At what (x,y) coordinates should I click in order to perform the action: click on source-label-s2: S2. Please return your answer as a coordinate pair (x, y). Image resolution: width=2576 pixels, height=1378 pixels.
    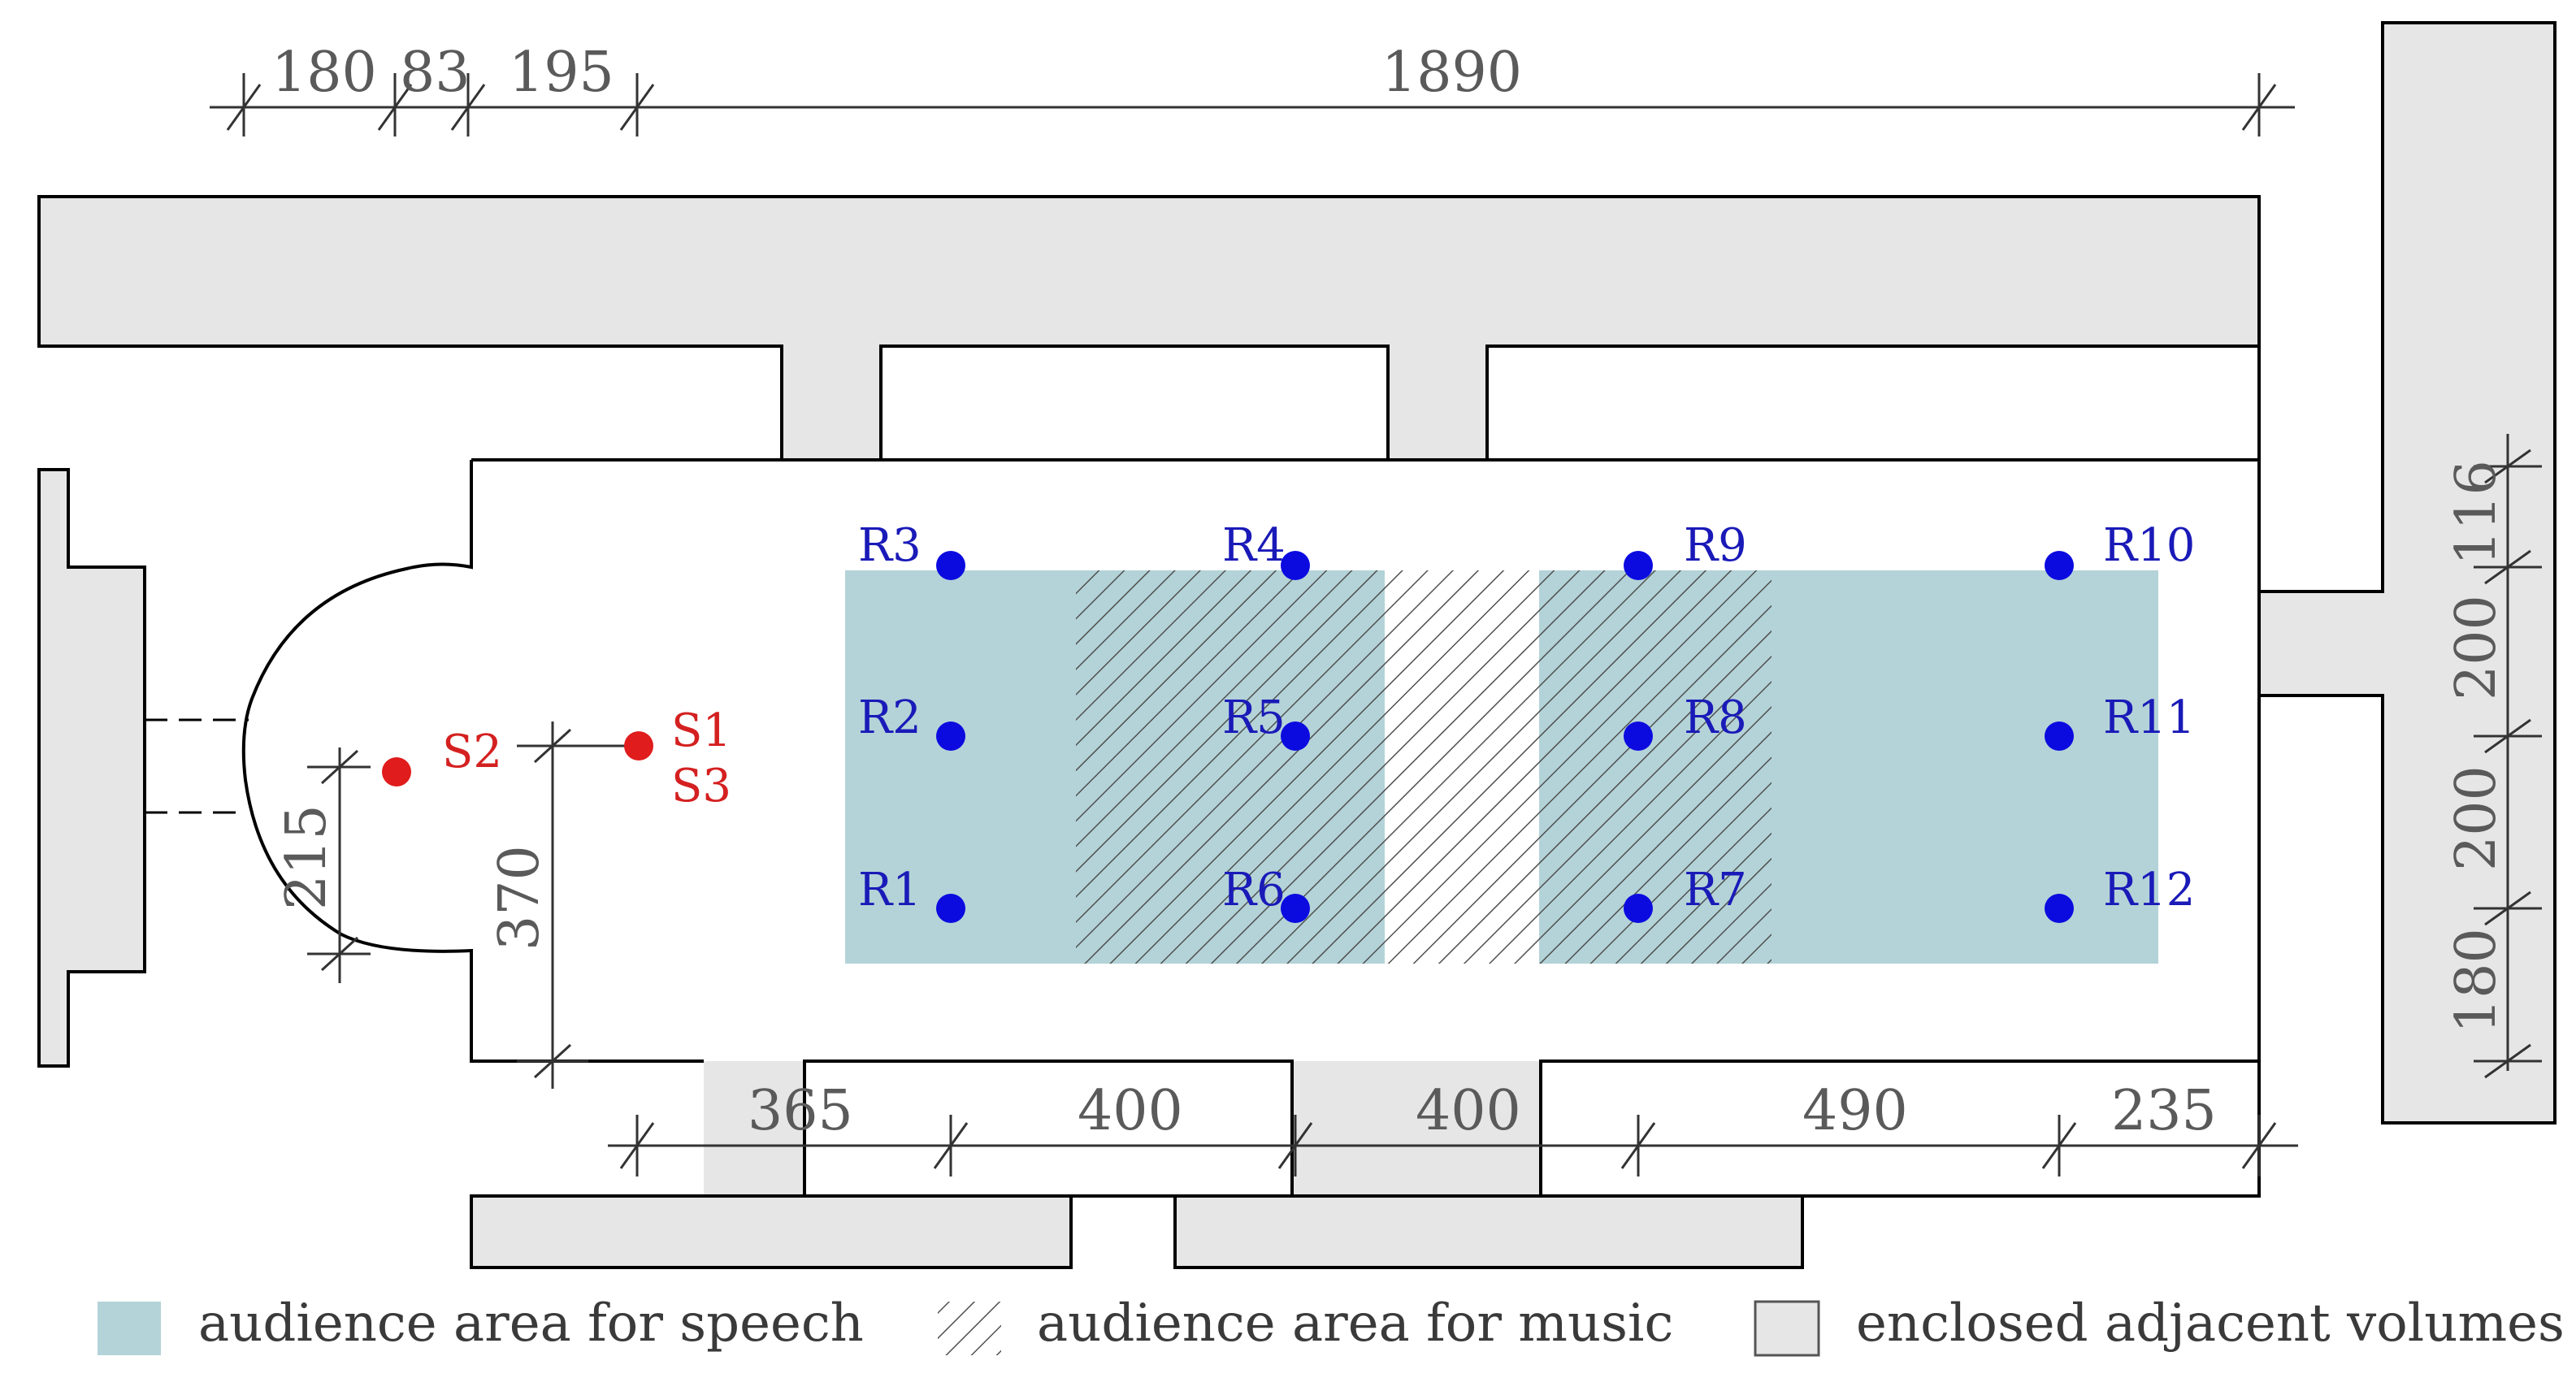
    Looking at the image, I should click on (472, 752).